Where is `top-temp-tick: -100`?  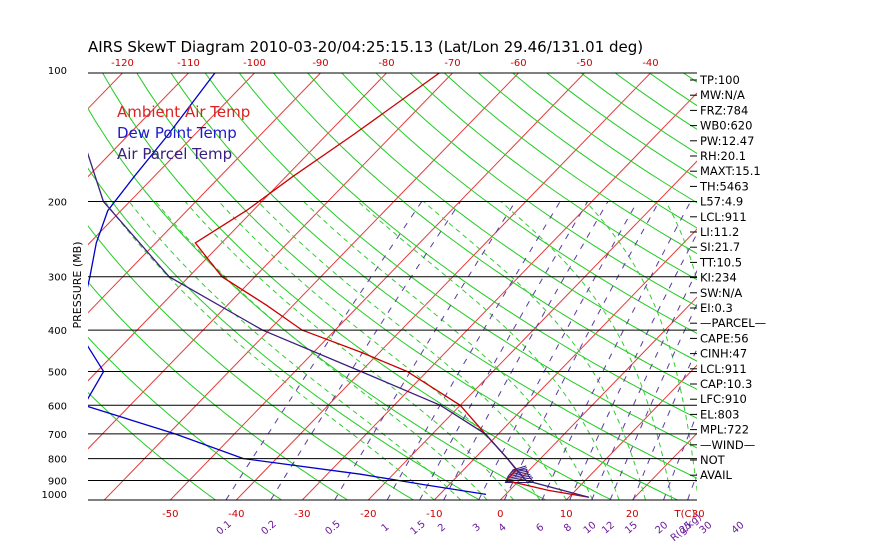
top-temp-tick: -100 is located at coordinates (254, 63).